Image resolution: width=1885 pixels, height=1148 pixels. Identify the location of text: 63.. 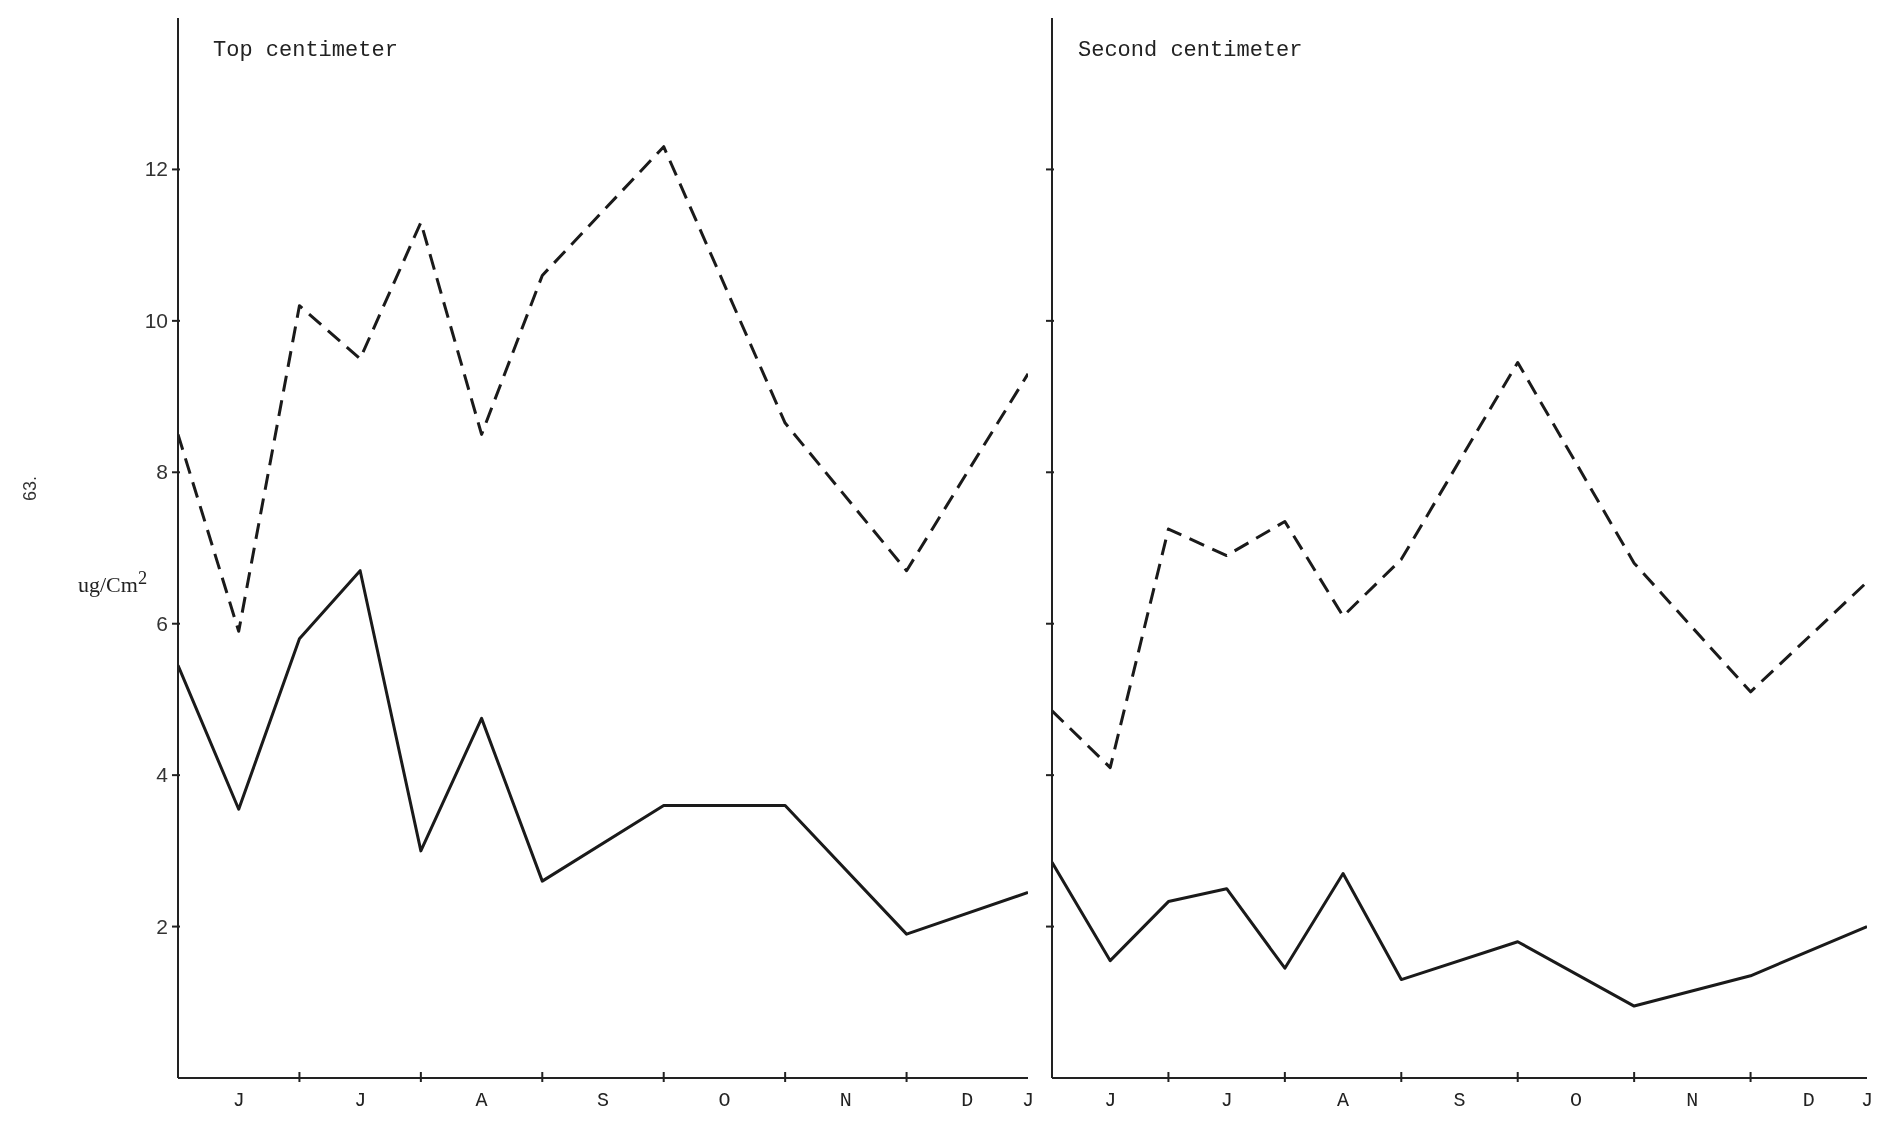
(30, 488).